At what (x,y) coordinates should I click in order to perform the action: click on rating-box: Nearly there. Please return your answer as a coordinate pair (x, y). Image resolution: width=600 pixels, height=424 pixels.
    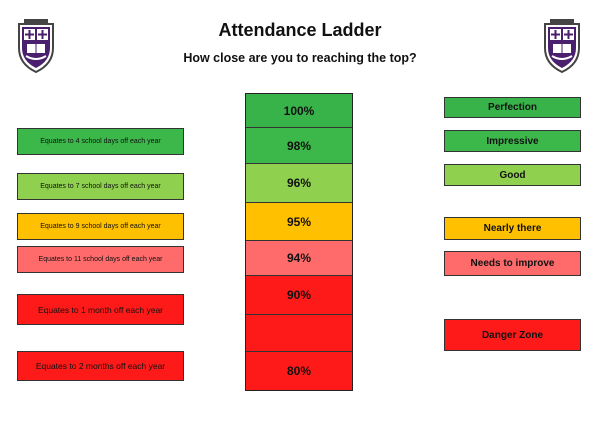
    Looking at the image, I should click on (512, 228).